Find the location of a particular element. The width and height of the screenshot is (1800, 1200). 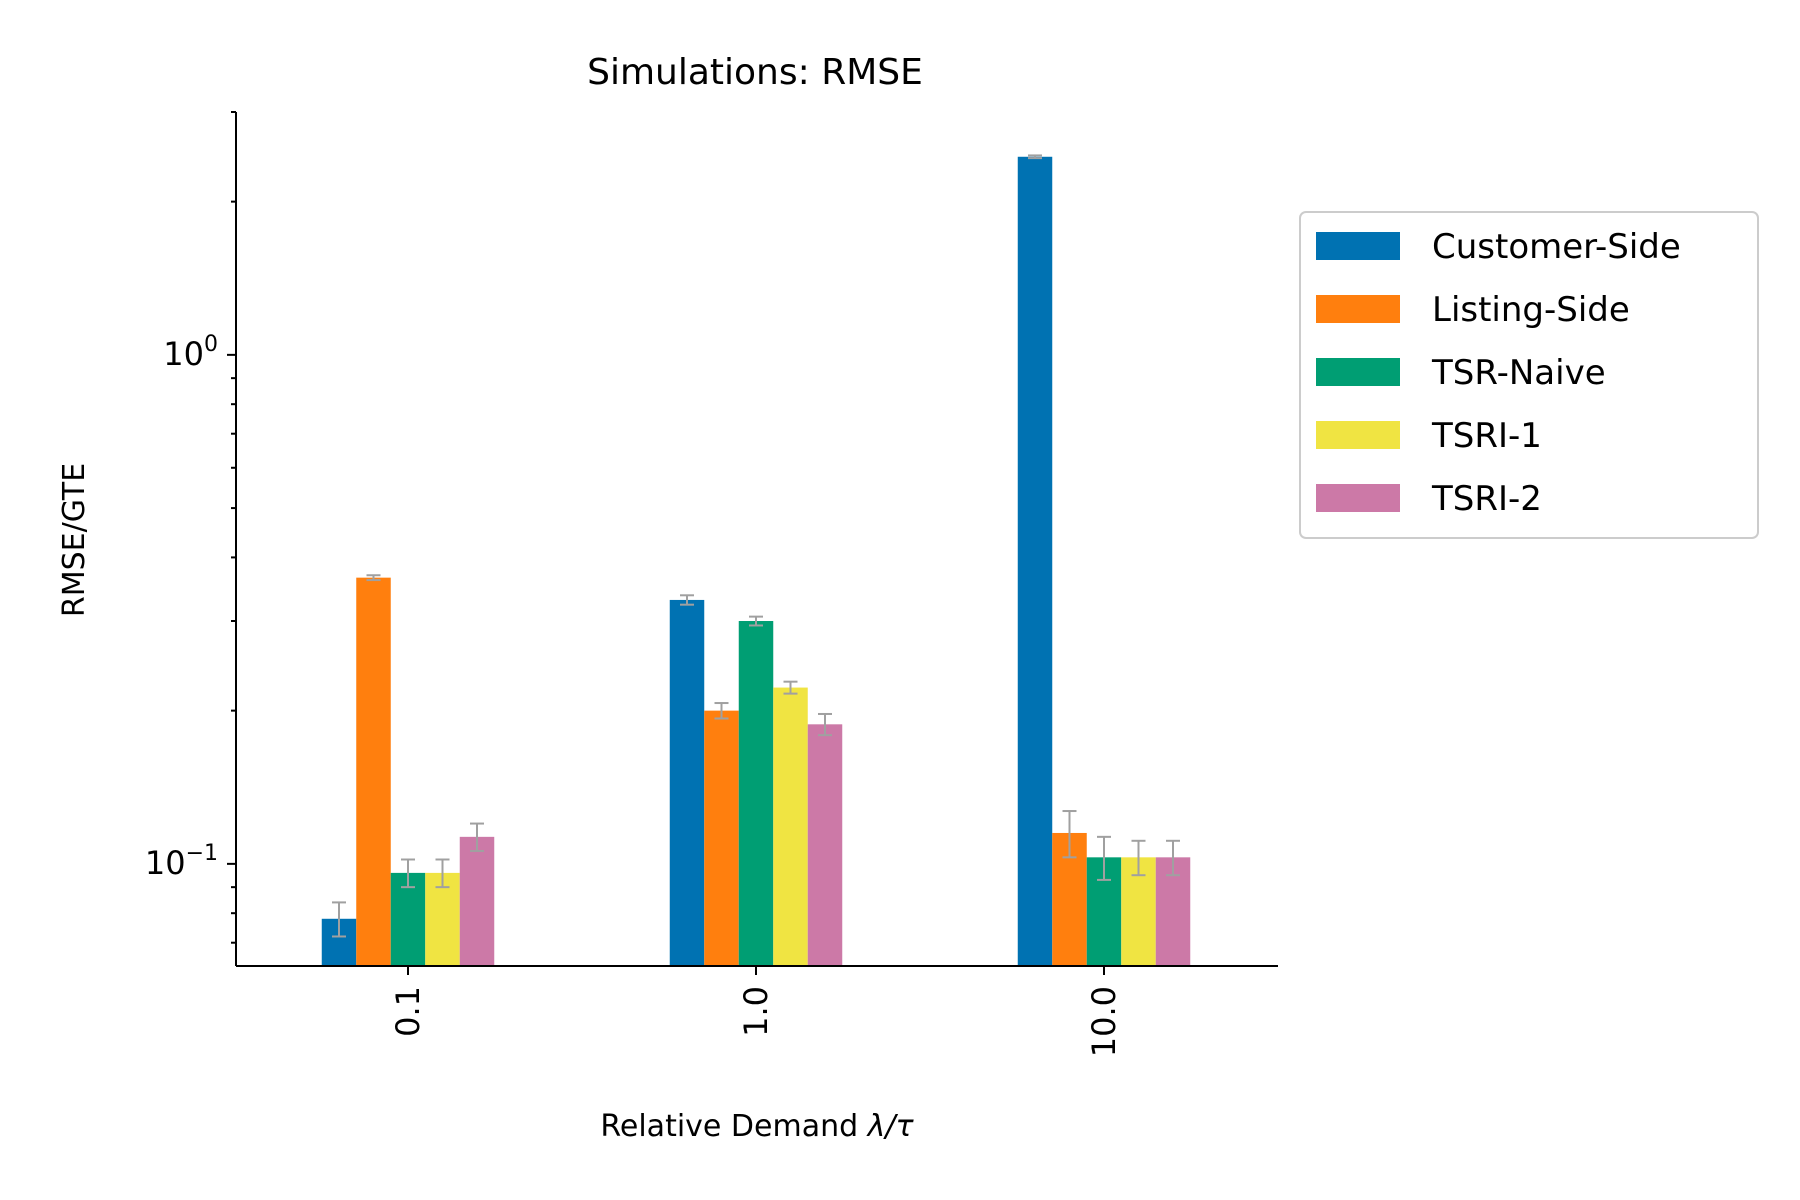

legend-label: Customer-Side is located at coordinates (1556, 247).